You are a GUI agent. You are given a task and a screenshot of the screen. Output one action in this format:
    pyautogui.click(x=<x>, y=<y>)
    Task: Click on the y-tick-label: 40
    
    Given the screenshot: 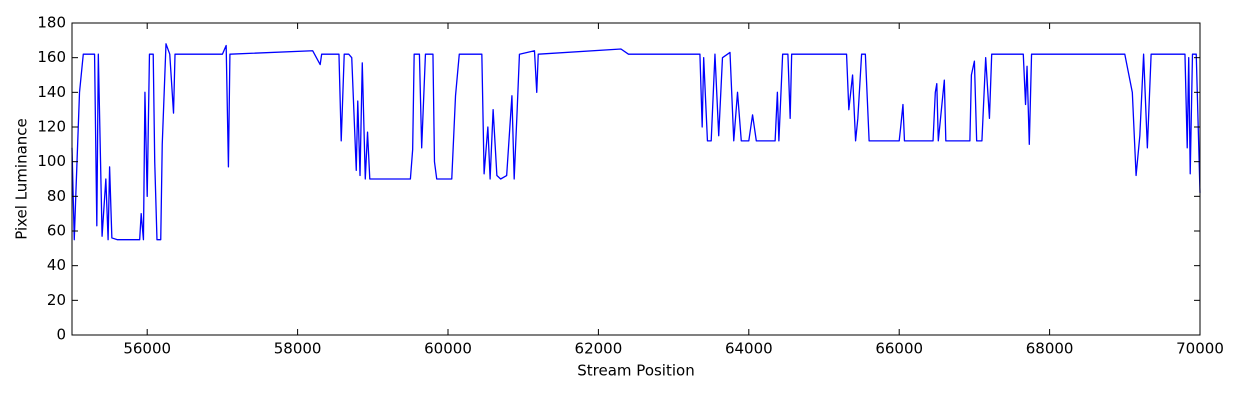 What is the action you would take?
    pyautogui.click(x=56, y=265)
    